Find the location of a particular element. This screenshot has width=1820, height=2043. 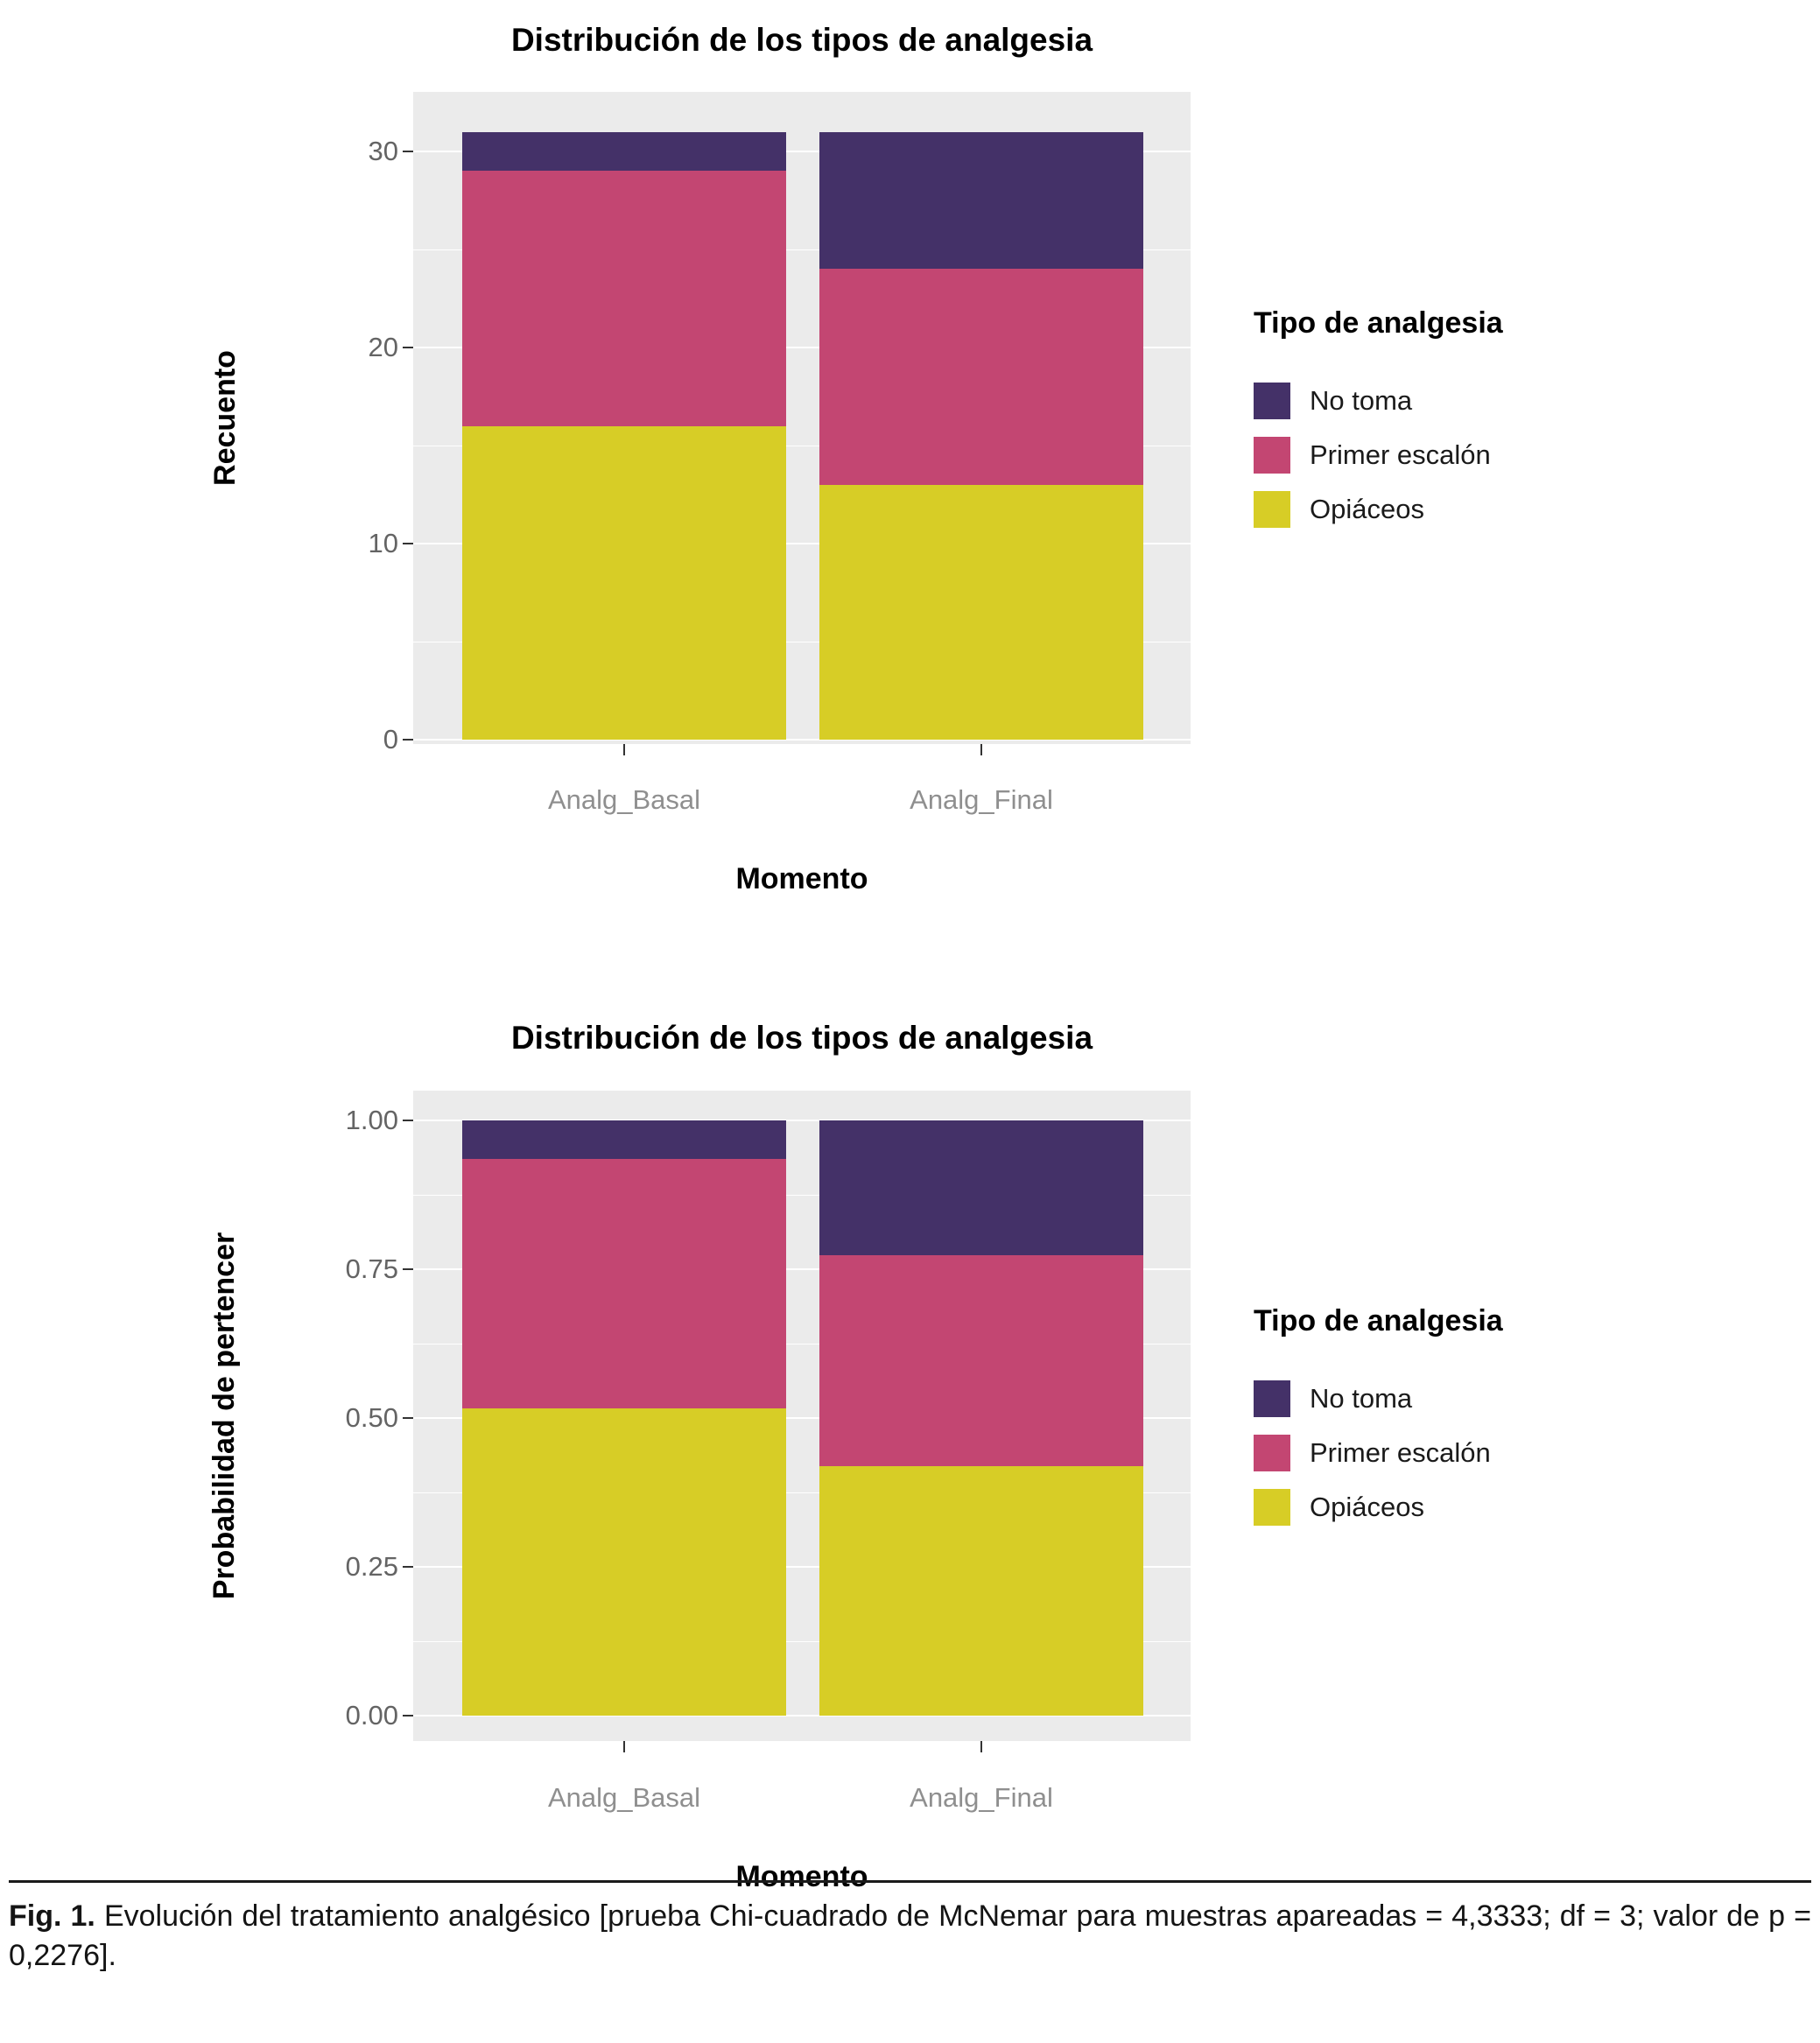

y-tick-label: 0.75 is located at coordinates (371, 1268).